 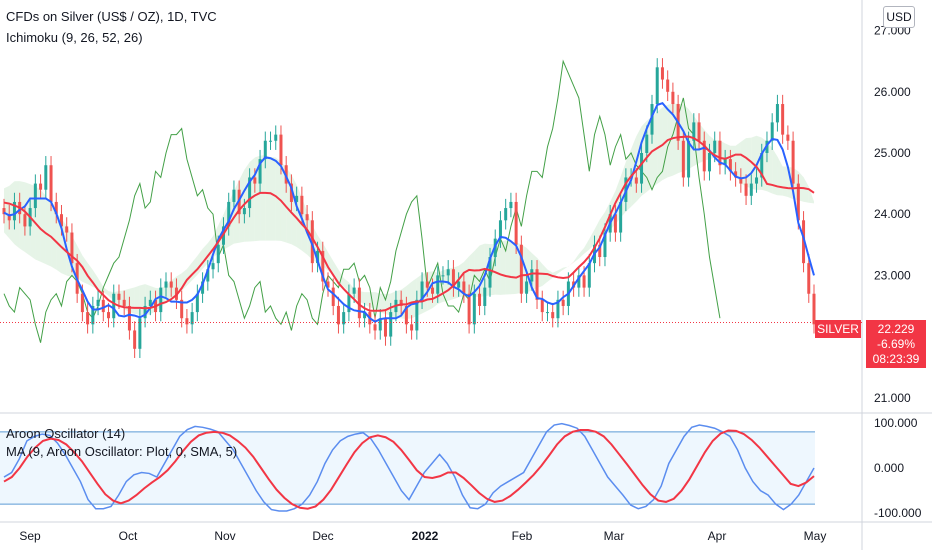 What do you see at coordinates (896, 344) in the screenshot?
I see `last-price-tag: 22.229 -6.69% 08:23:39` at bounding box center [896, 344].